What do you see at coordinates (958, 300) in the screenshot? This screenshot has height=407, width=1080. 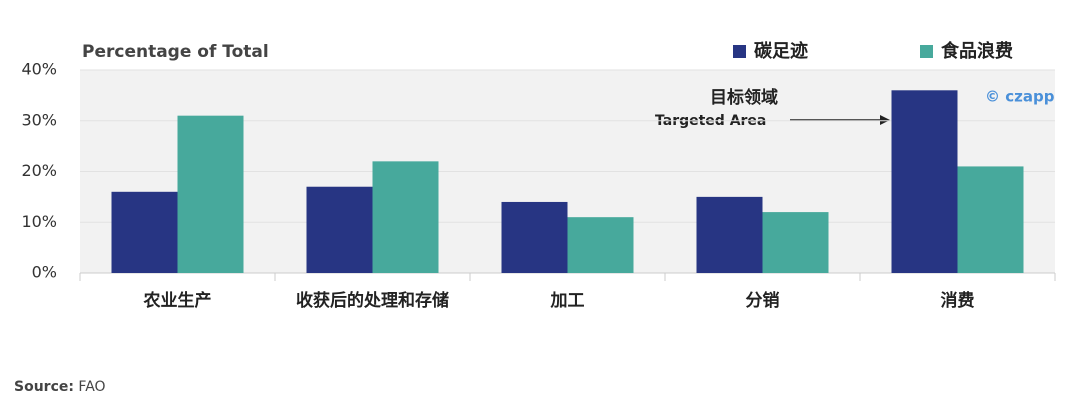 I see `x-tick-label: 消费` at bounding box center [958, 300].